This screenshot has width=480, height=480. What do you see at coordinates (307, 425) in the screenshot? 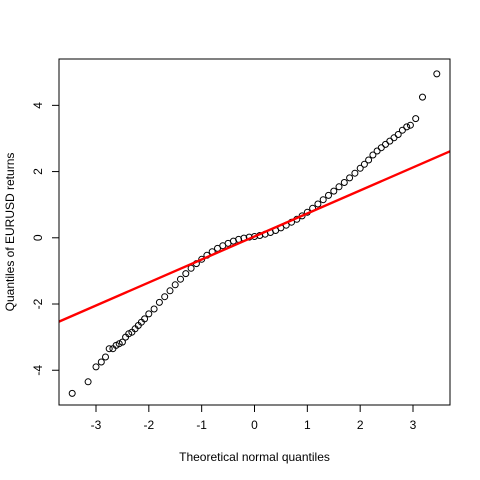
I see `x-tick-label: 1` at bounding box center [307, 425].